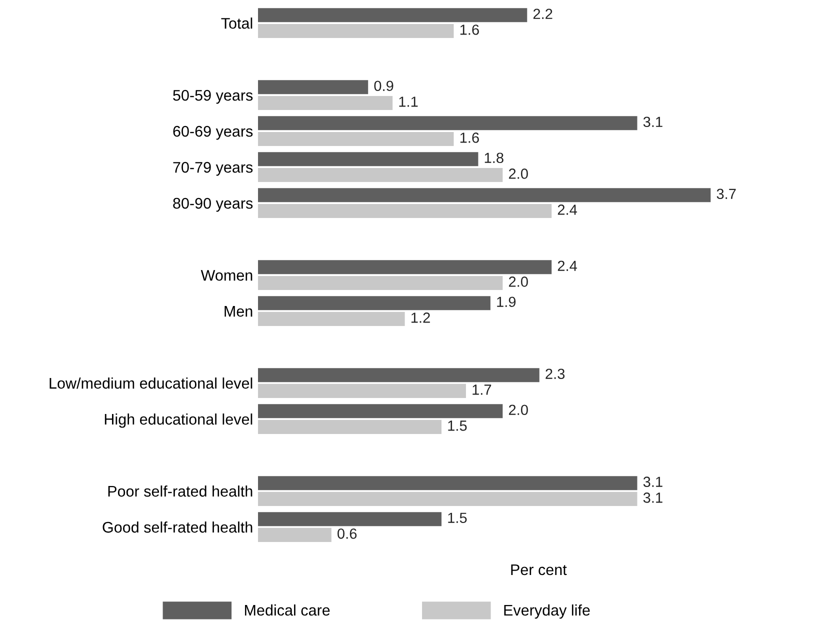 The height and width of the screenshot is (633, 828). I want to click on y-tick-label: Total, so click(236, 23).